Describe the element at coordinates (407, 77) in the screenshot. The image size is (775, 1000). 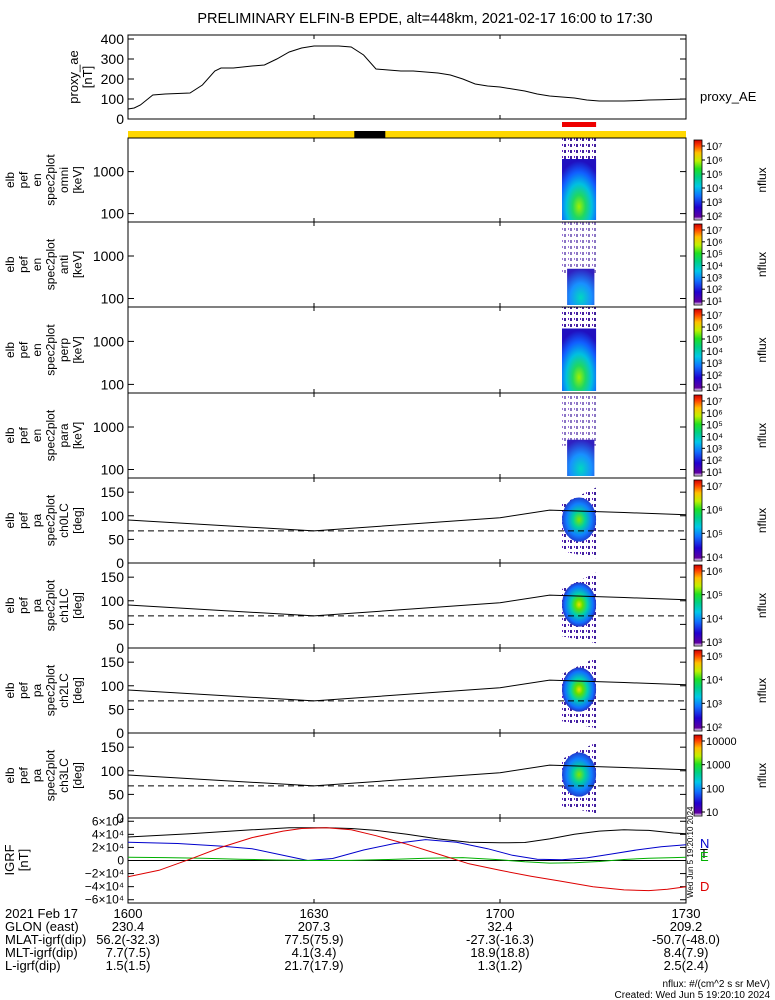
I see `proxy-ae-line` at that location.